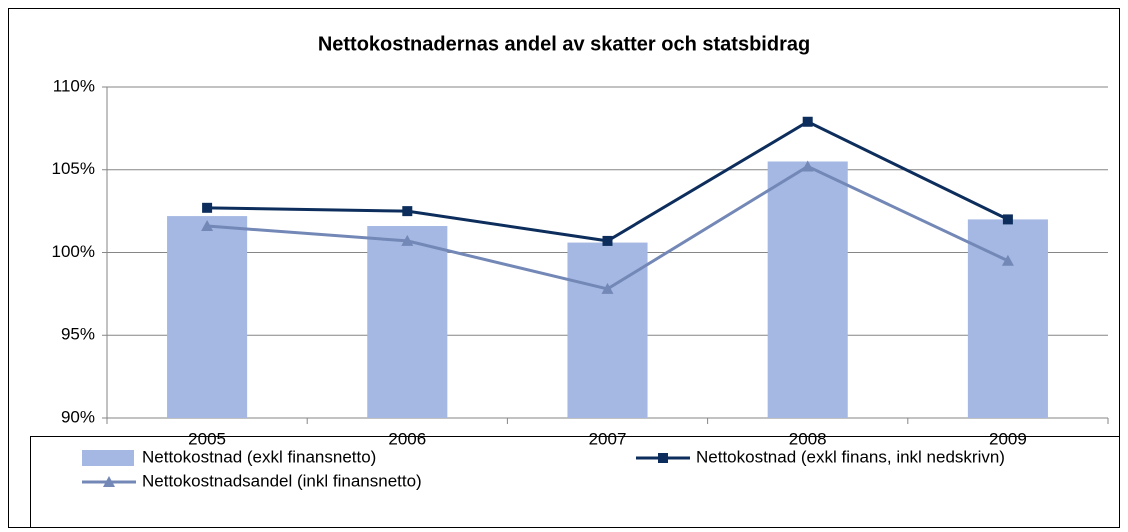  I want to click on x-tick-label: 2009, so click(1008, 438).